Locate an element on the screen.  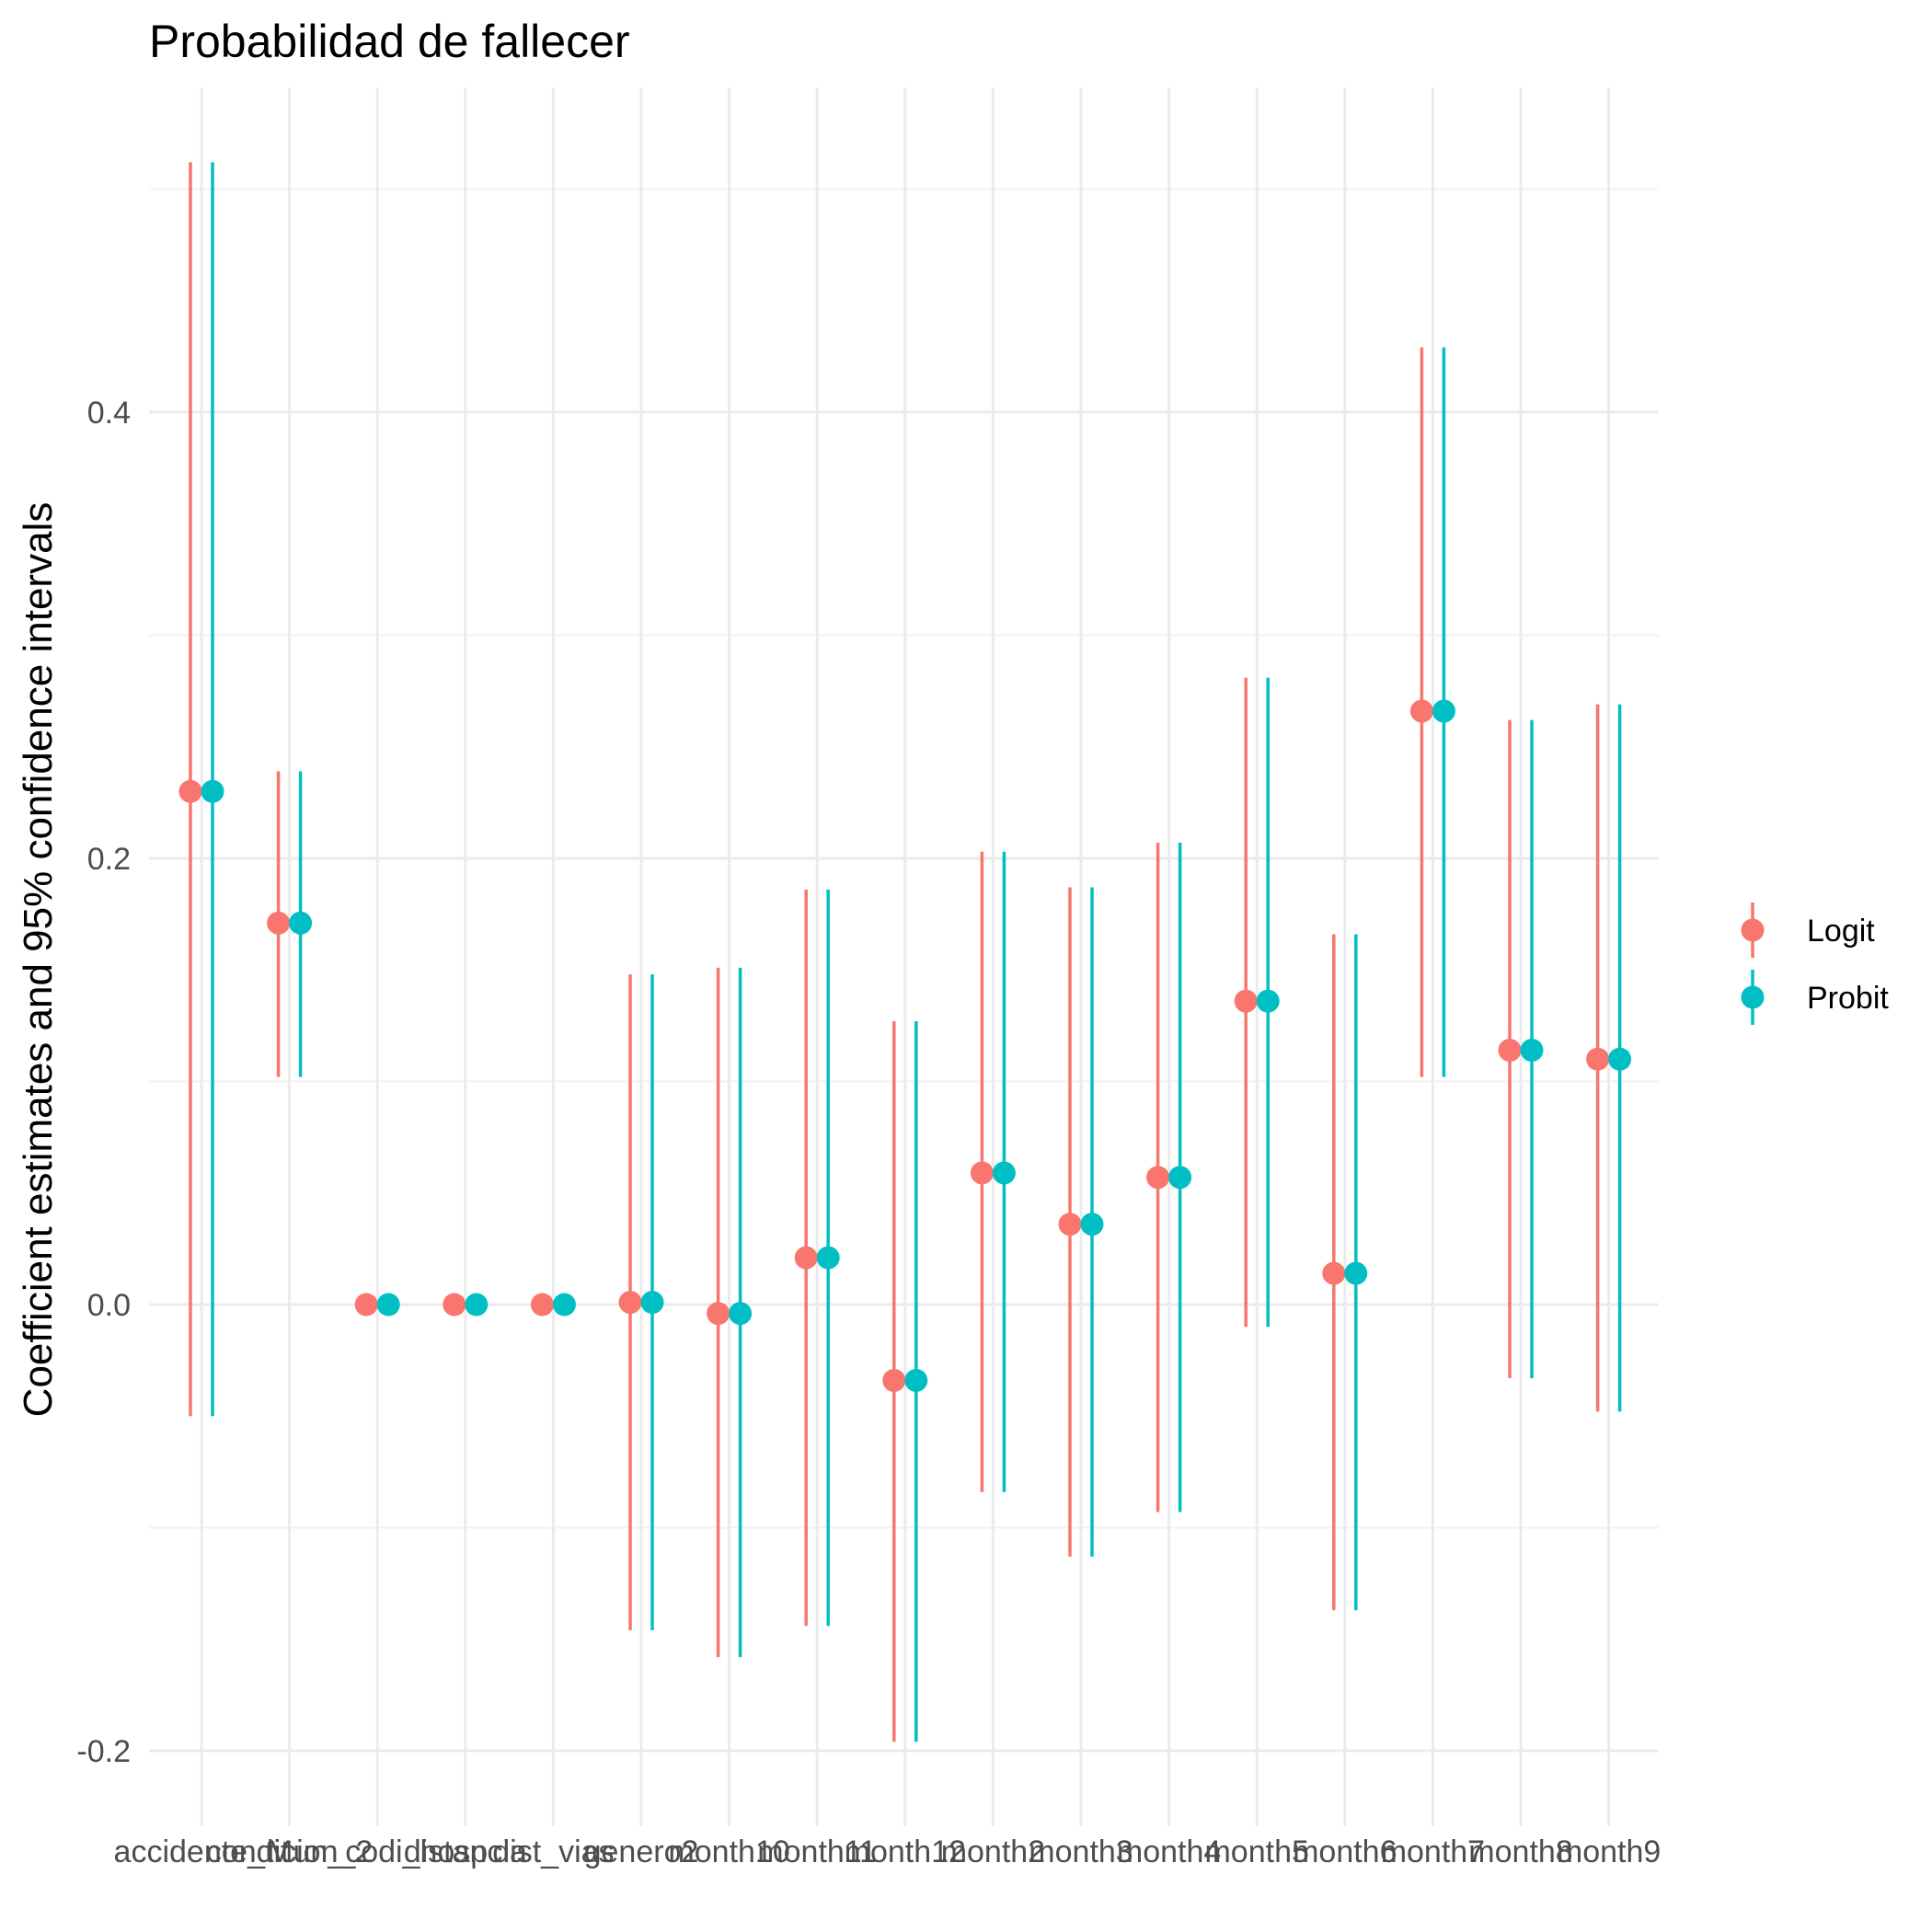
x-tick-label: month10 is located at coordinates (728, 1851).